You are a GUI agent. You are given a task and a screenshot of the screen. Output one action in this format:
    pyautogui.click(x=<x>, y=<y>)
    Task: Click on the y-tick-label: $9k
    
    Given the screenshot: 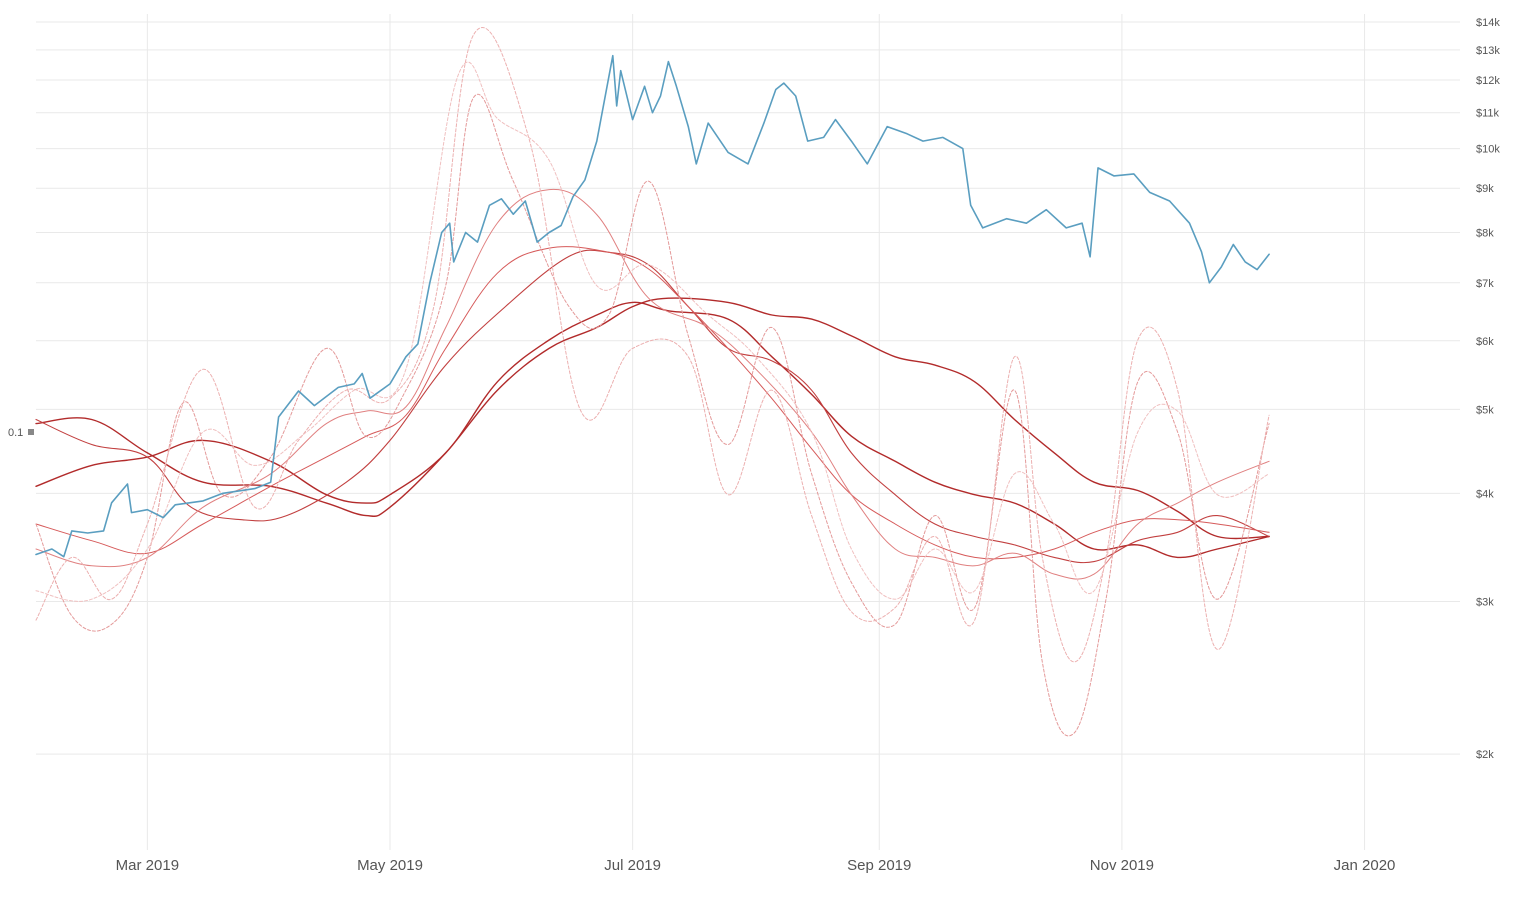 What is the action you would take?
    pyautogui.click(x=1485, y=189)
    